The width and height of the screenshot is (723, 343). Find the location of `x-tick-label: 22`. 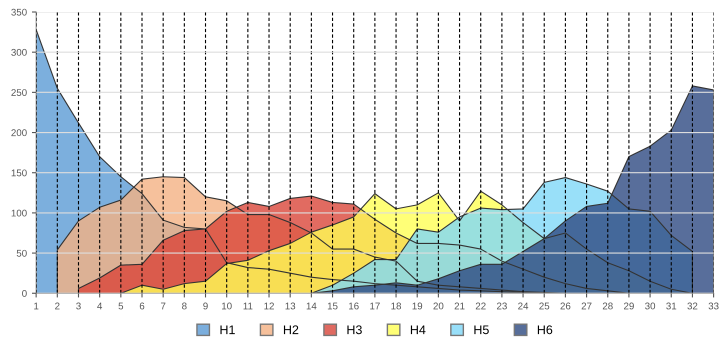

x-tick-label: 22 is located at coordinates (481, 306).